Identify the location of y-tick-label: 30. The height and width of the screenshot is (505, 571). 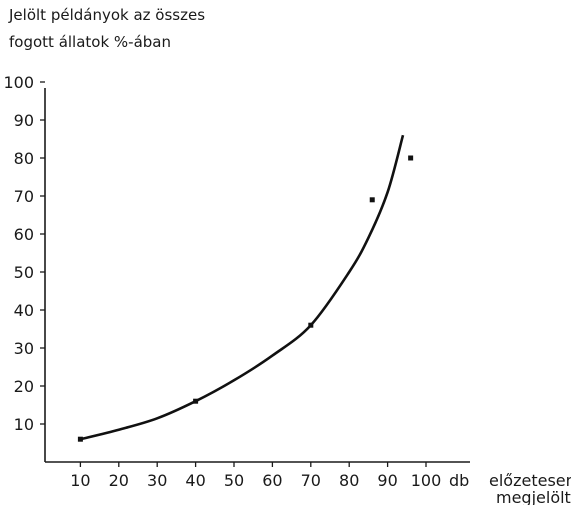
(24, 348).